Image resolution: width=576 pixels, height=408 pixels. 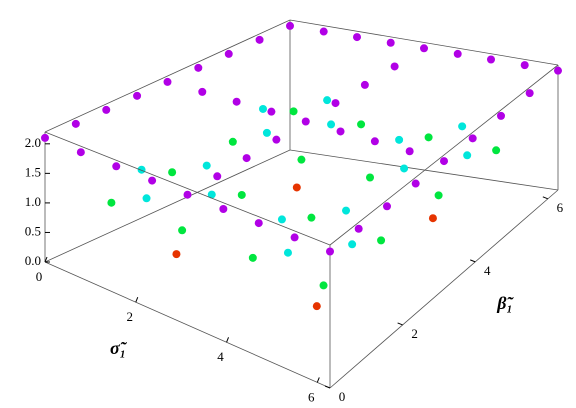 I want to click on z-tick-label: 0.0, so click(x=33, y=260).